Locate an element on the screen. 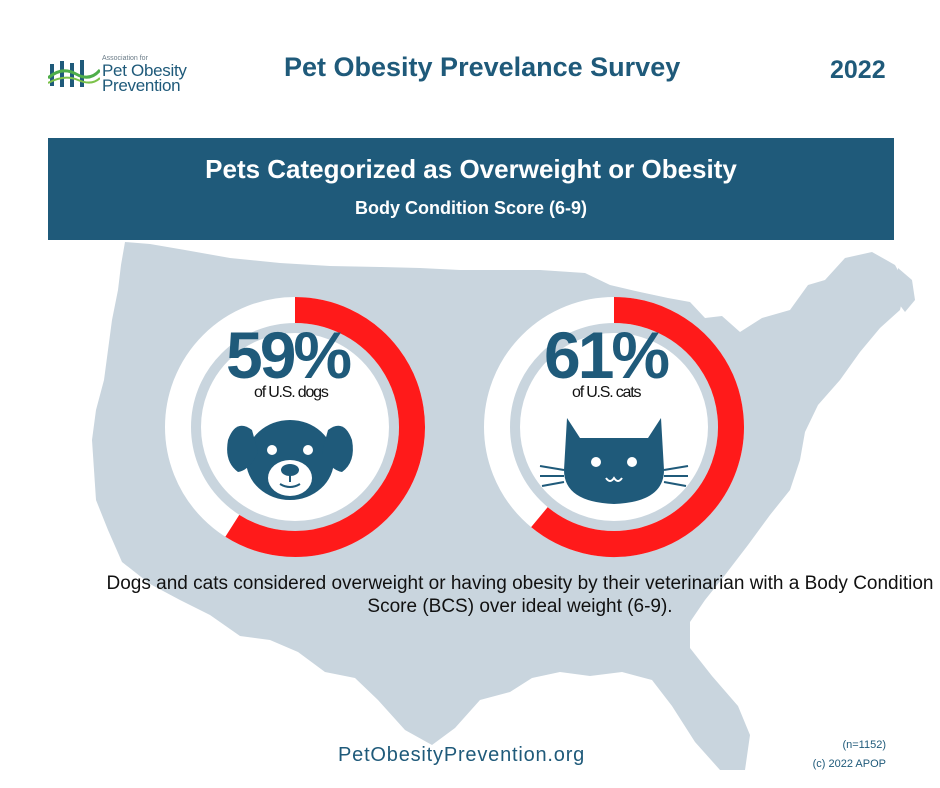  banner-subtitle: Body Condition Score (6-9) is located at coordinates (470, 208).